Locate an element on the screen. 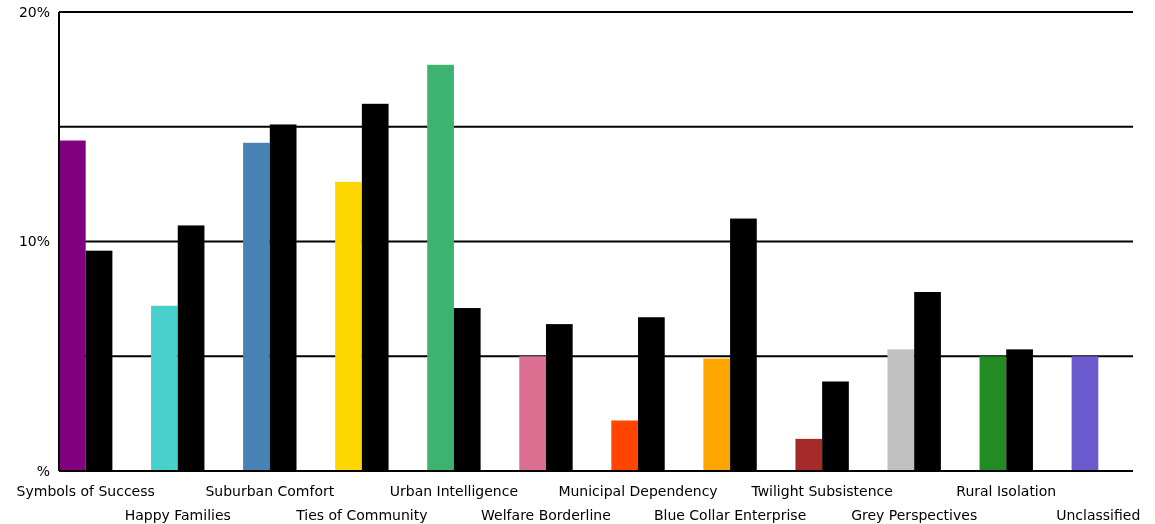 The height and width of the screenshot is (524, 1155). x-tick-label: Grey Perspectives is located at coordinates (914, 515).